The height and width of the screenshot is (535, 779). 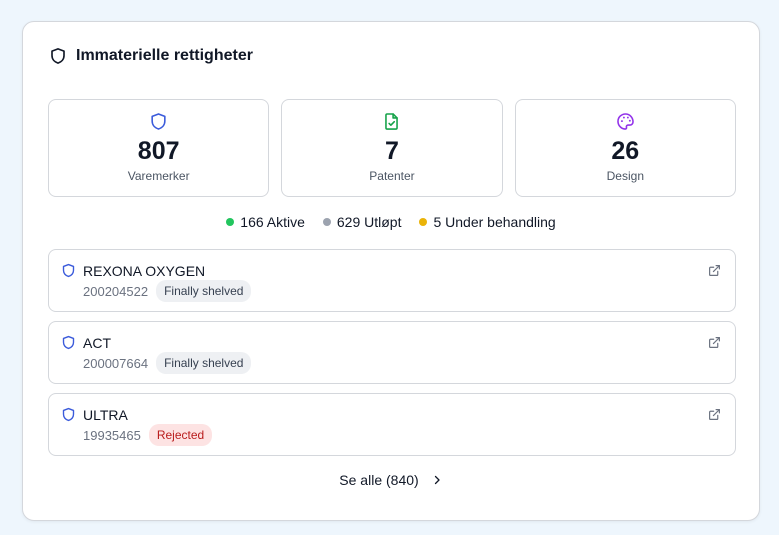 What do you see at coordinates (97, 343) in the screenshot?
I see `item-title: ACT` at bounding box center [97, 343].